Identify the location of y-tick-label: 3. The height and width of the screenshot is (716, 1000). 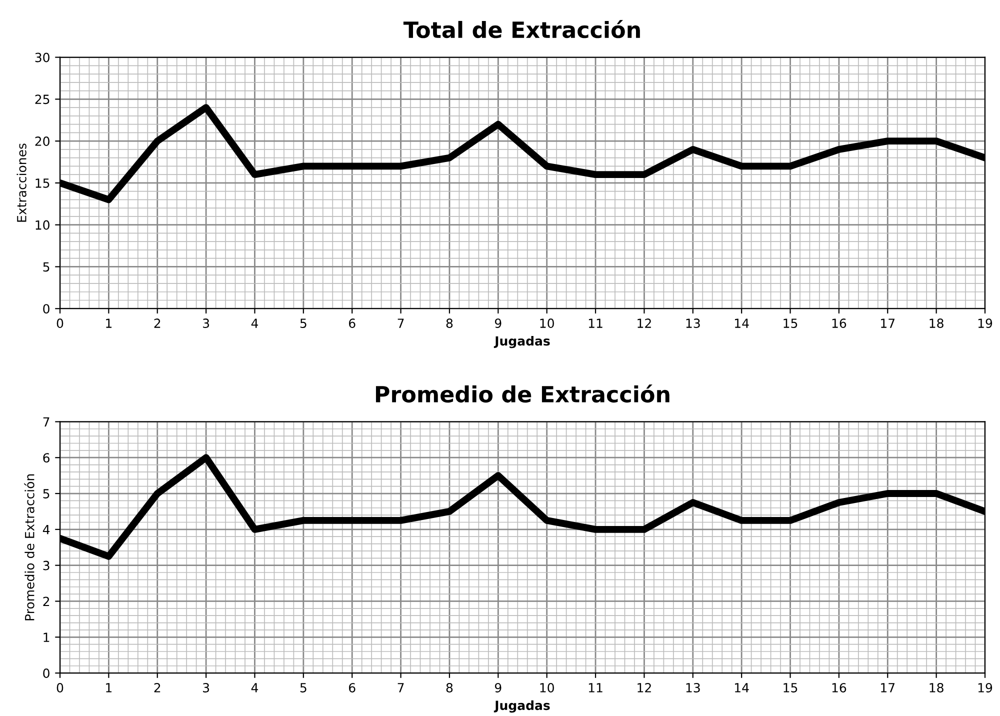
(46, 565).